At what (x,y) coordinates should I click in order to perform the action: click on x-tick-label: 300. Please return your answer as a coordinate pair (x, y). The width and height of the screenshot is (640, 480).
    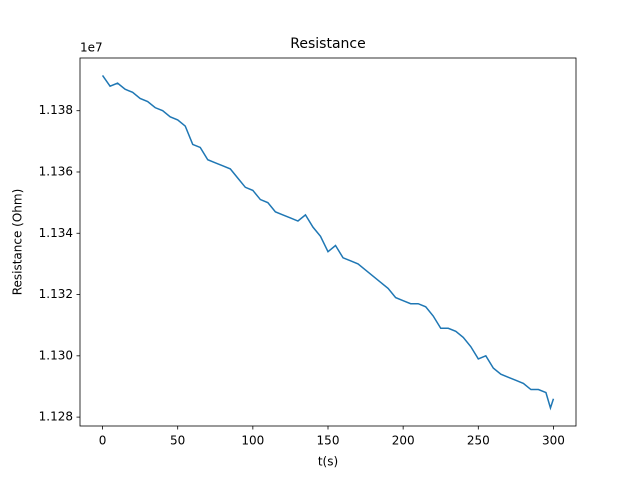
    Looking at the image, I should click on (553, 441).